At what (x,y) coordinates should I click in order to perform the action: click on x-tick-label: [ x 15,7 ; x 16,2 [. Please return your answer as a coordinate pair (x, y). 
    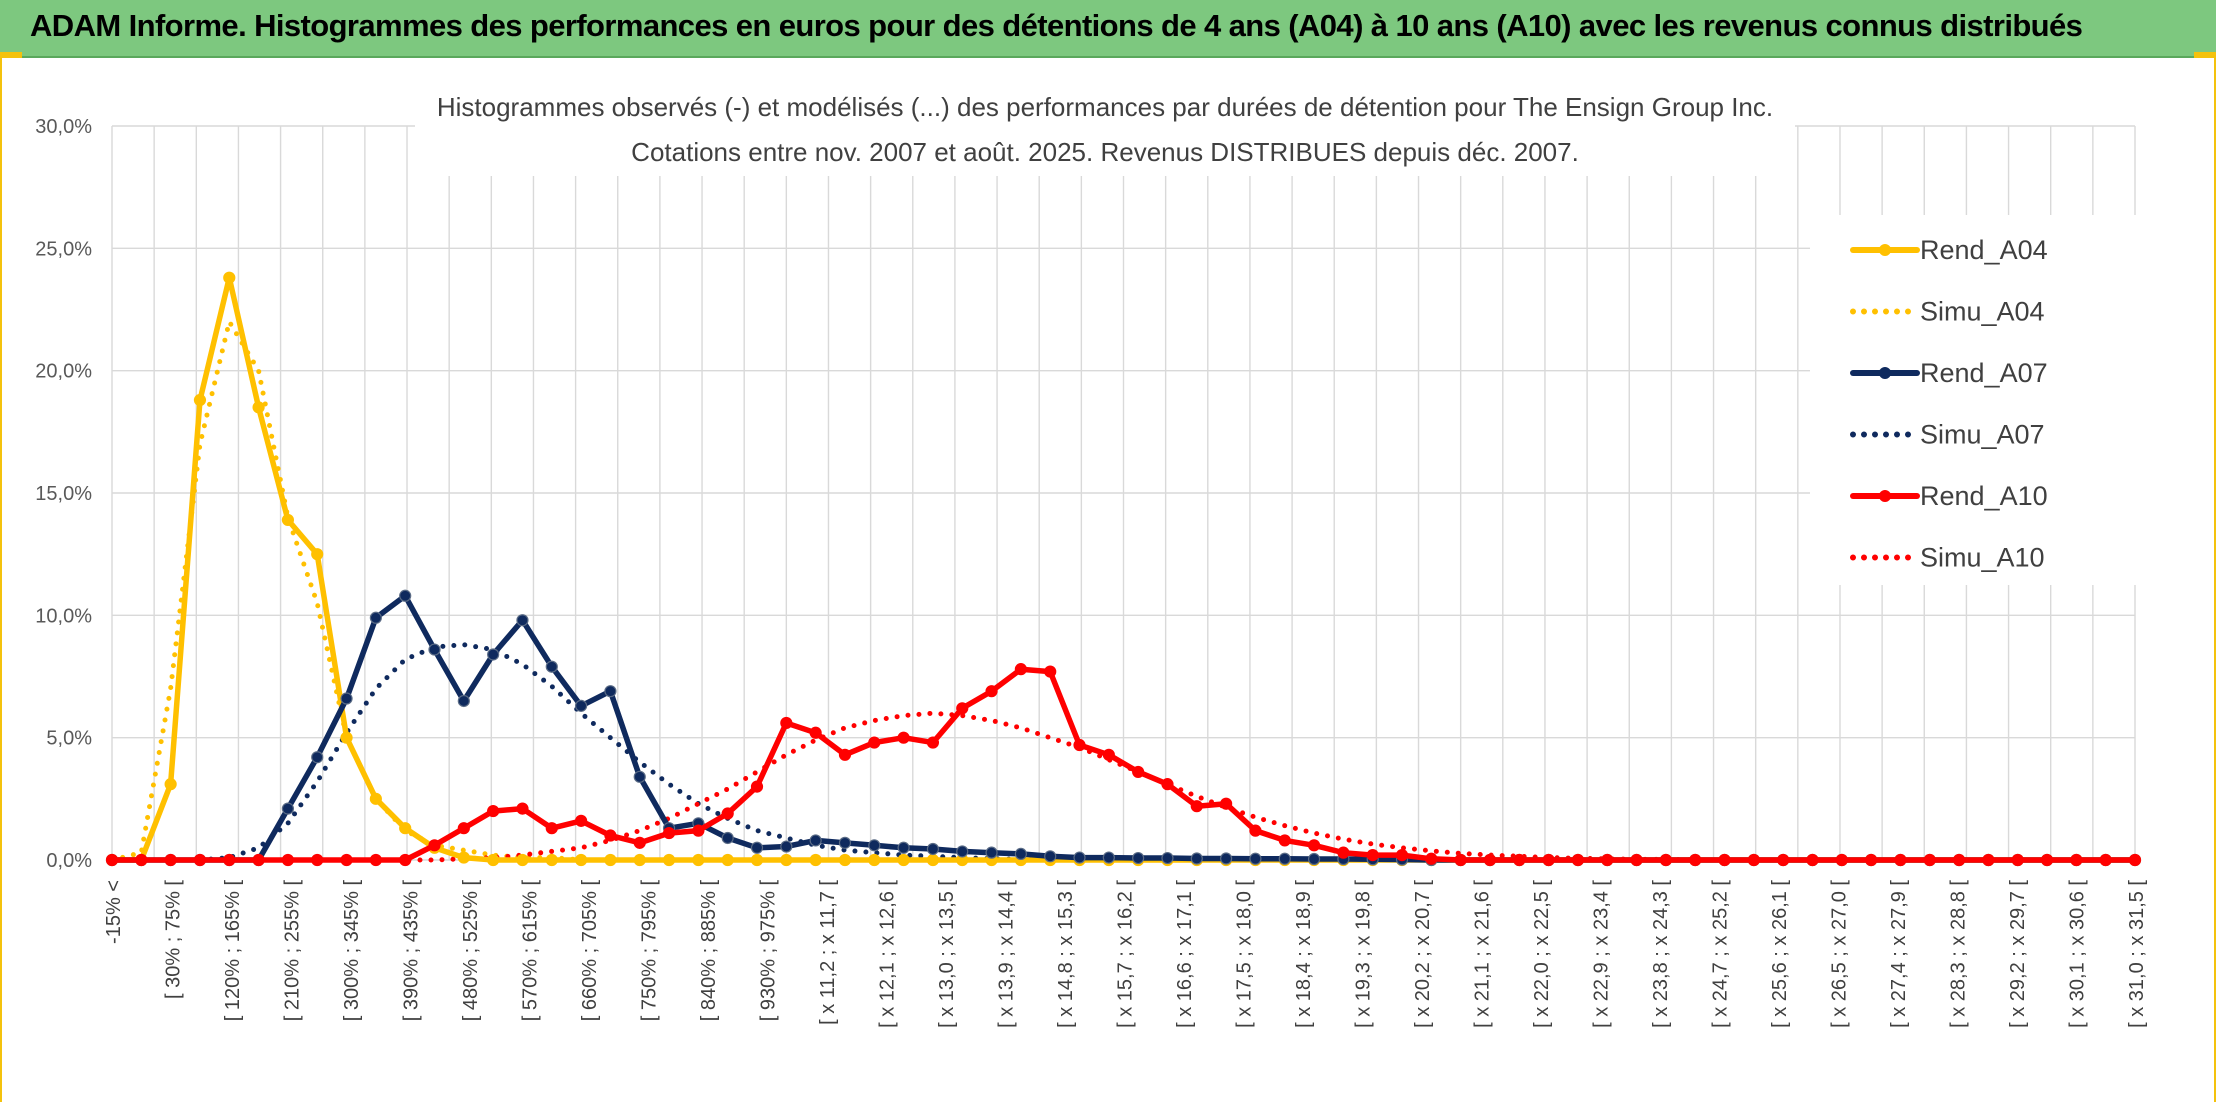
    Looking at the image, I should click on (1126, 954).